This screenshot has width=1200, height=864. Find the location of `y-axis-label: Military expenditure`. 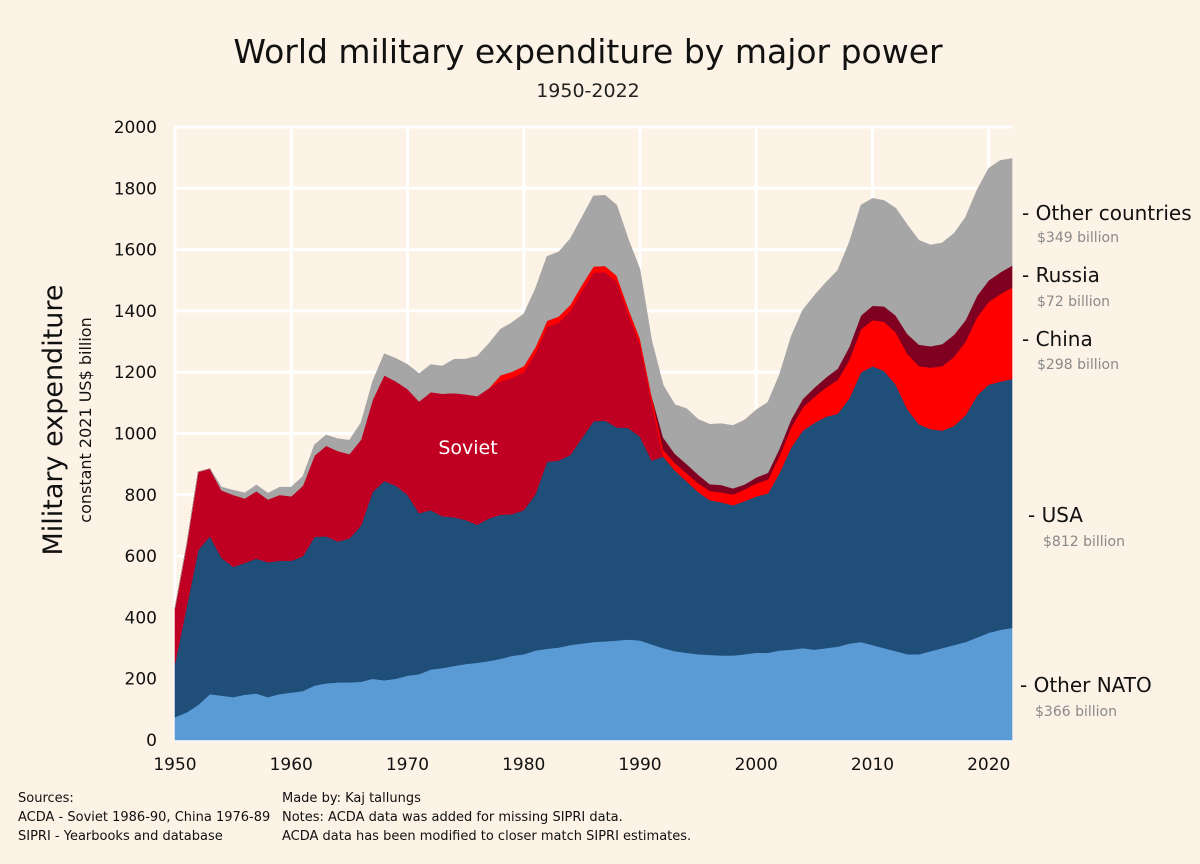

y-axis-label: Military expenditure is located at coordinates (53, 419).